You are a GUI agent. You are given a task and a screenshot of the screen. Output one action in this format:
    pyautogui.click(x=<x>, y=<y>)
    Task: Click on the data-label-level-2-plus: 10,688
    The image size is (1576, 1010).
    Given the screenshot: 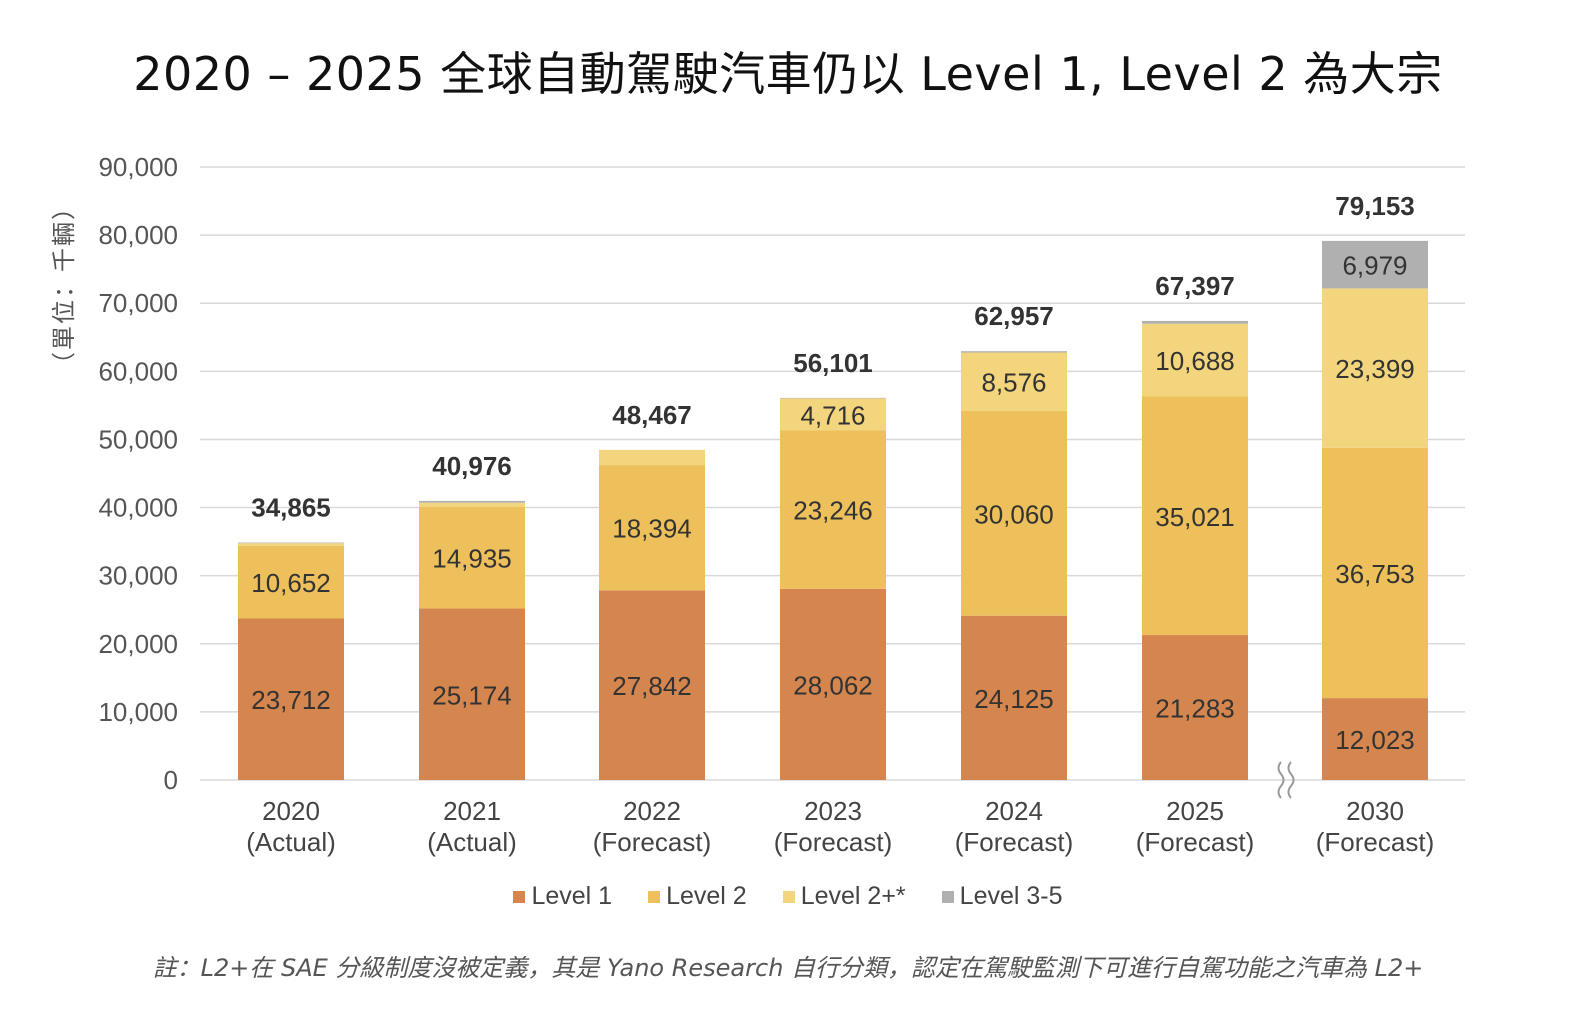 What is the action you would take?
    pyautogui.click(x=1195, y=361)
    